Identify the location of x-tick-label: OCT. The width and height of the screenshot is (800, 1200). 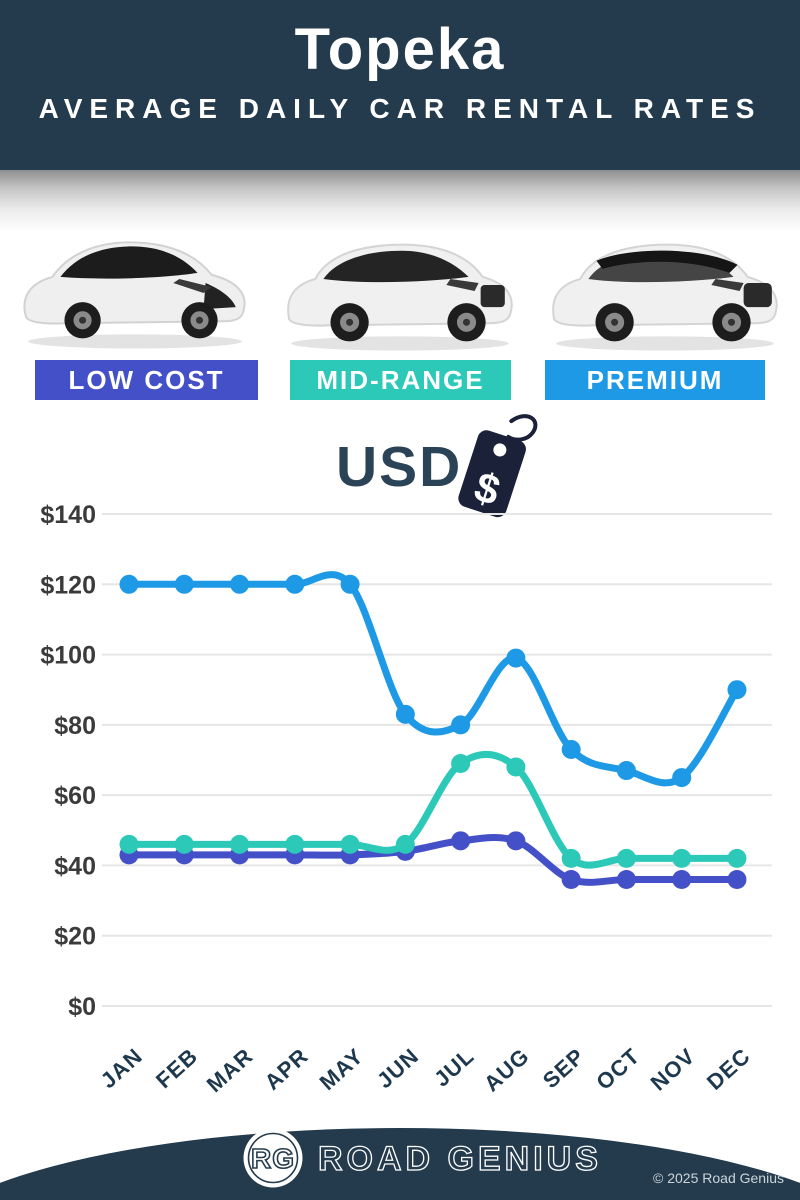
(617, 1069).